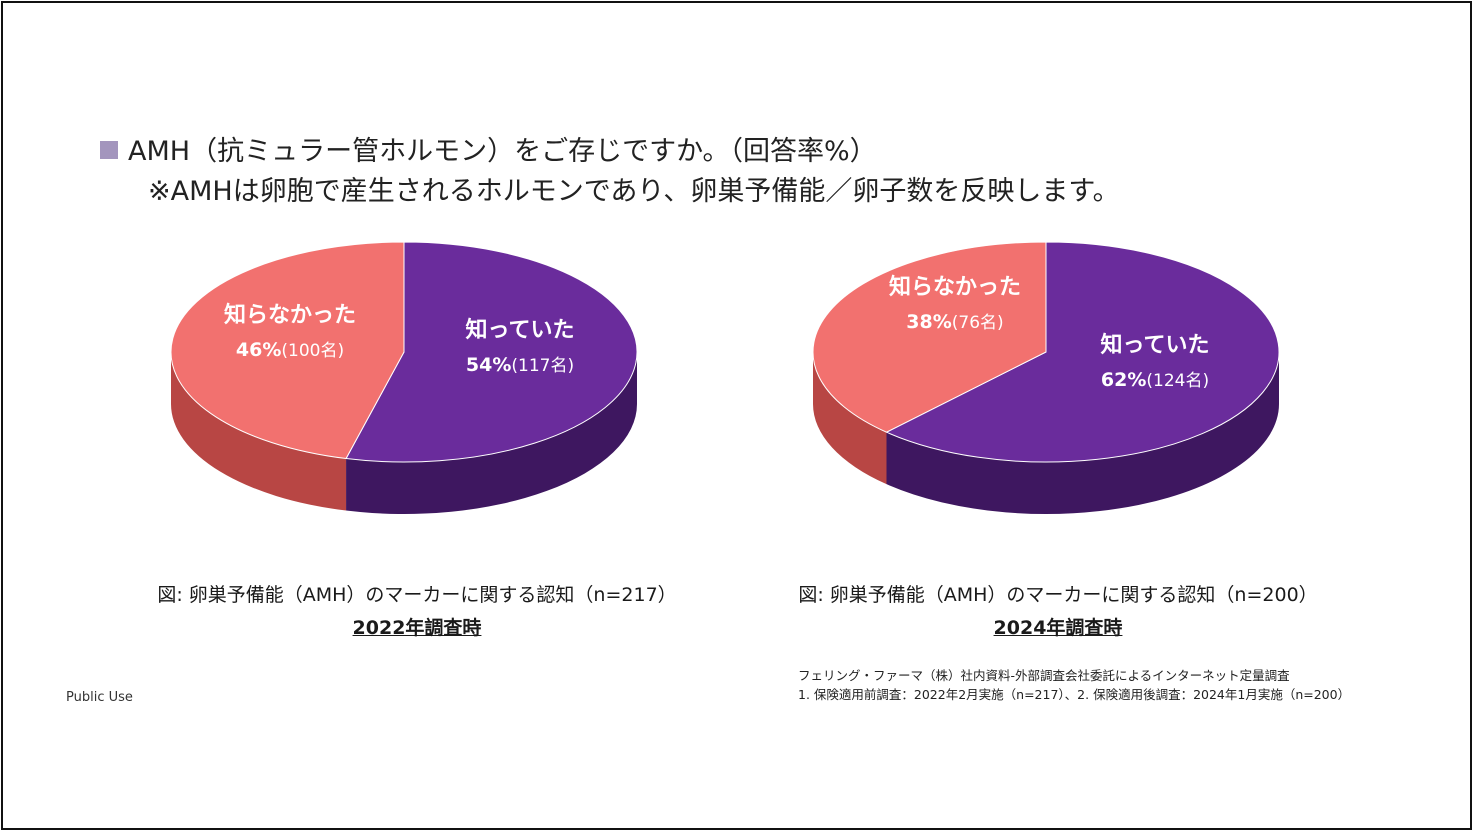 Image resolution: width=1475 pixels, height=833 pixels. What do you see at coordinates (954, 322) in the screenshot?
I see `slice-value-1: 38%(76名)` at bounding box center [954, 322].